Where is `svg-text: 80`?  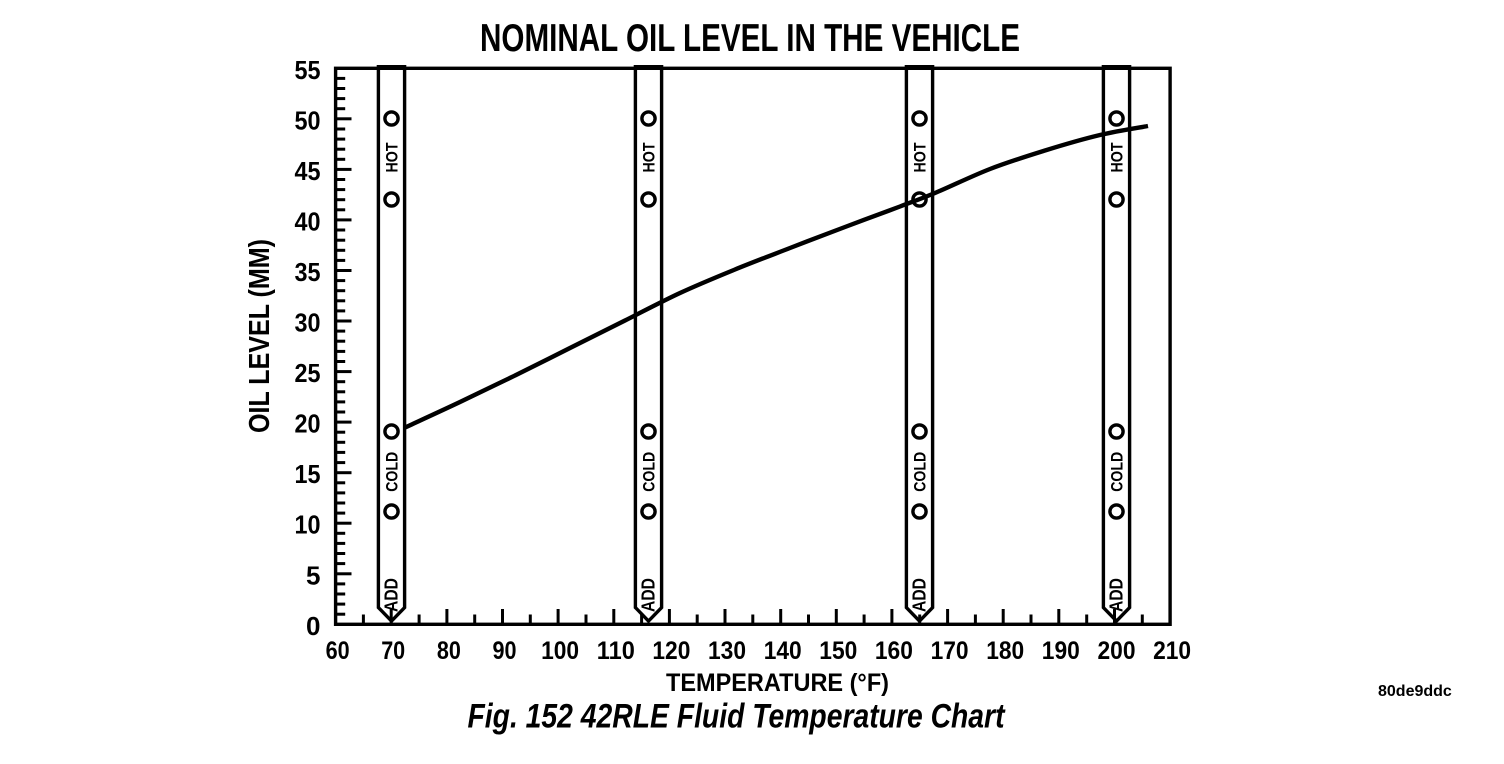 svg-text: 80 is located at coordinates (449, 651).